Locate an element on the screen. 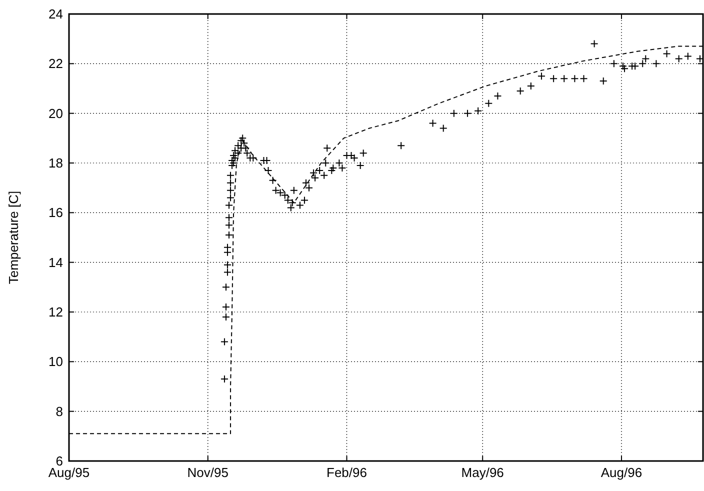 The height and width of the screenshot is (491, 704). y-tick-label: 22 is located at coordinates (55, 64).